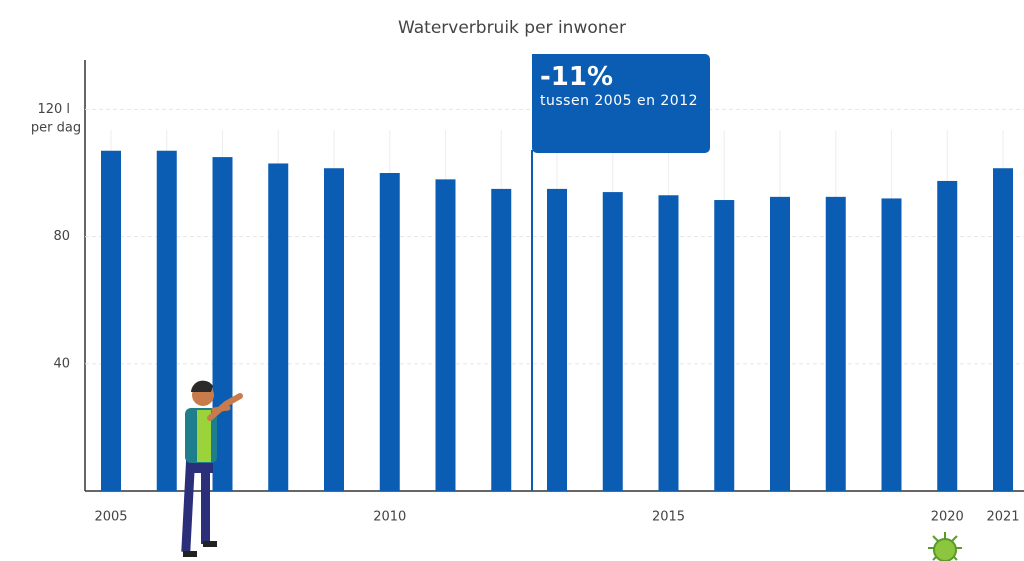 The image size is (1024, 561). What do you see at coordinates (512, 28) in the screenshot?
I see `chart-title: Waterverbruik per inwoner` at bounding box center [512, 28].